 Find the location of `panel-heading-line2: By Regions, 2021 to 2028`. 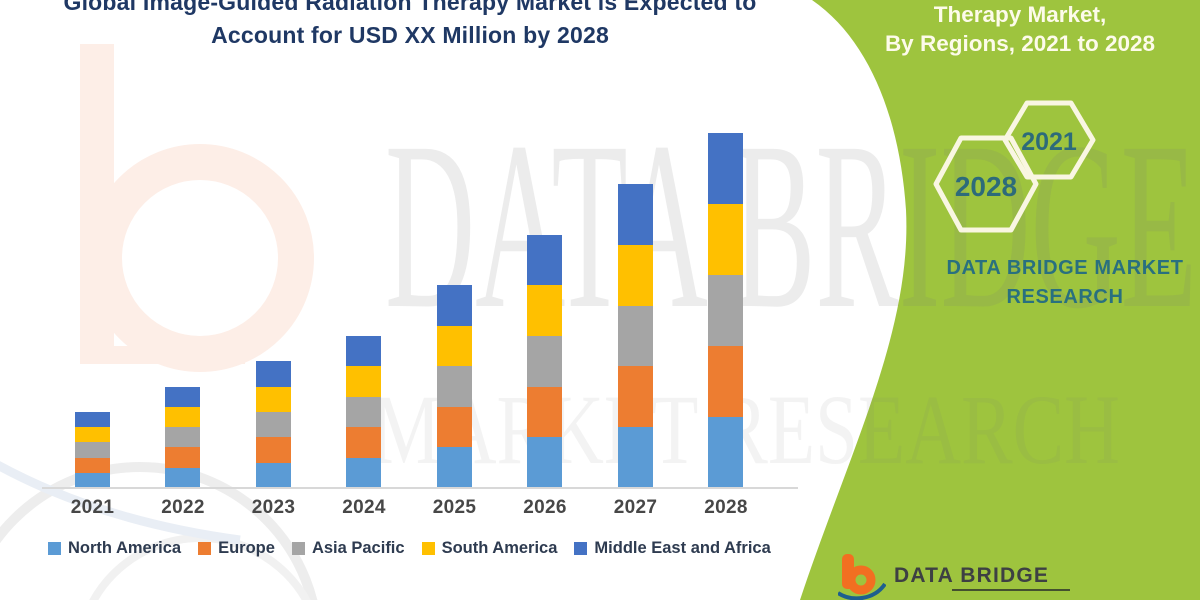

panel-heading-line2: By Regions, 2021 to 2028 is located at coordinates (1020, 43).